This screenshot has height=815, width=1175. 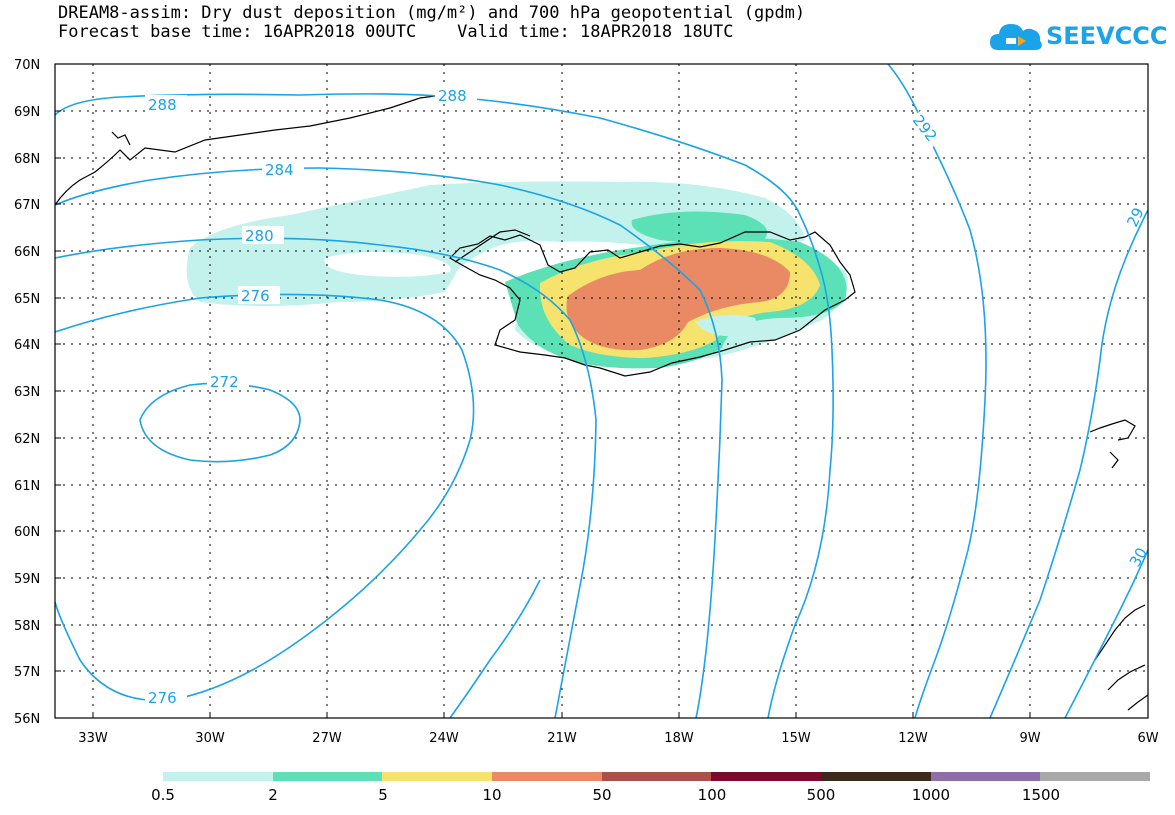 I want to click on coast-iceland, so click(x=652, y=304).